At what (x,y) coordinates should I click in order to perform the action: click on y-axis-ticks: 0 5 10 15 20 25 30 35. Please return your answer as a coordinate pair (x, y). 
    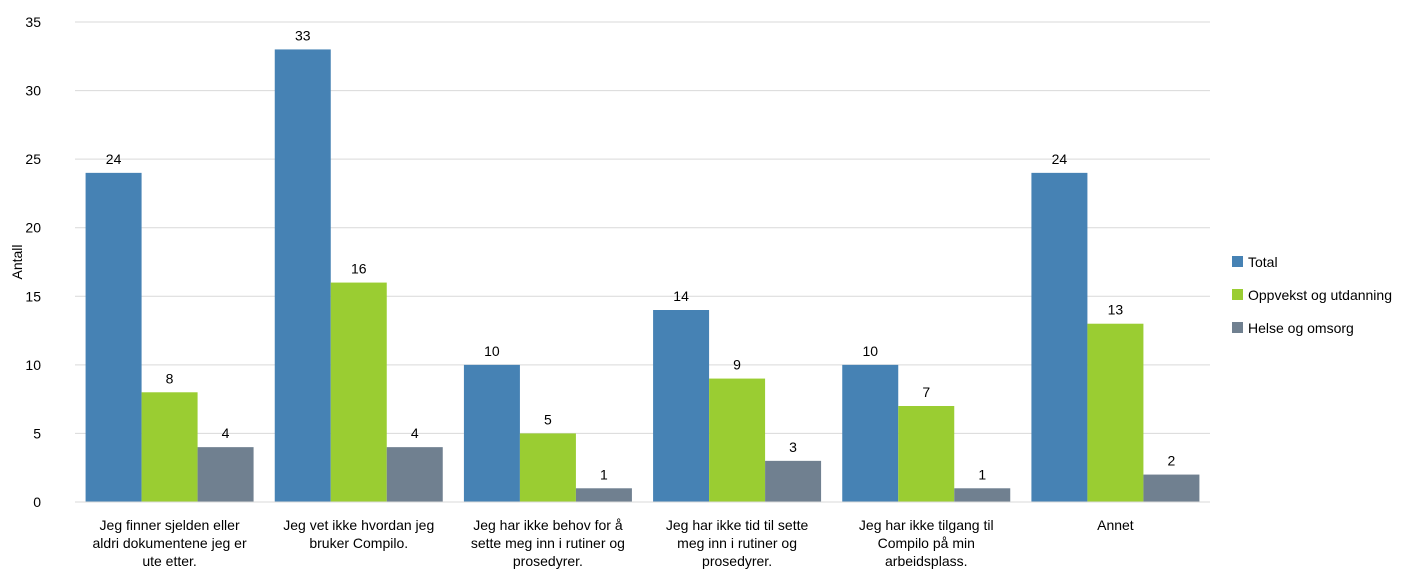
    Looking at the image, I should click on (33, 262).